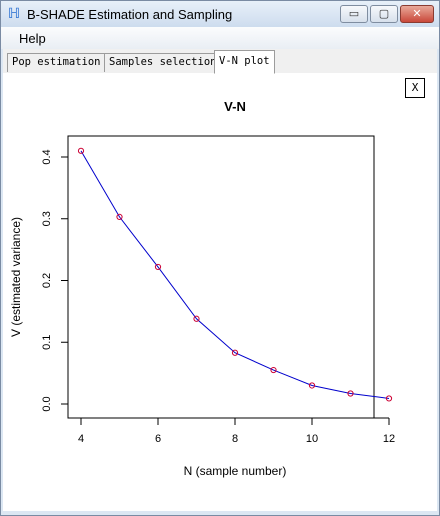  I want to click on title-bar: ℍ B-SHADE Estimation and Sampling ▭ ▢ ✕, so click(220, 14).